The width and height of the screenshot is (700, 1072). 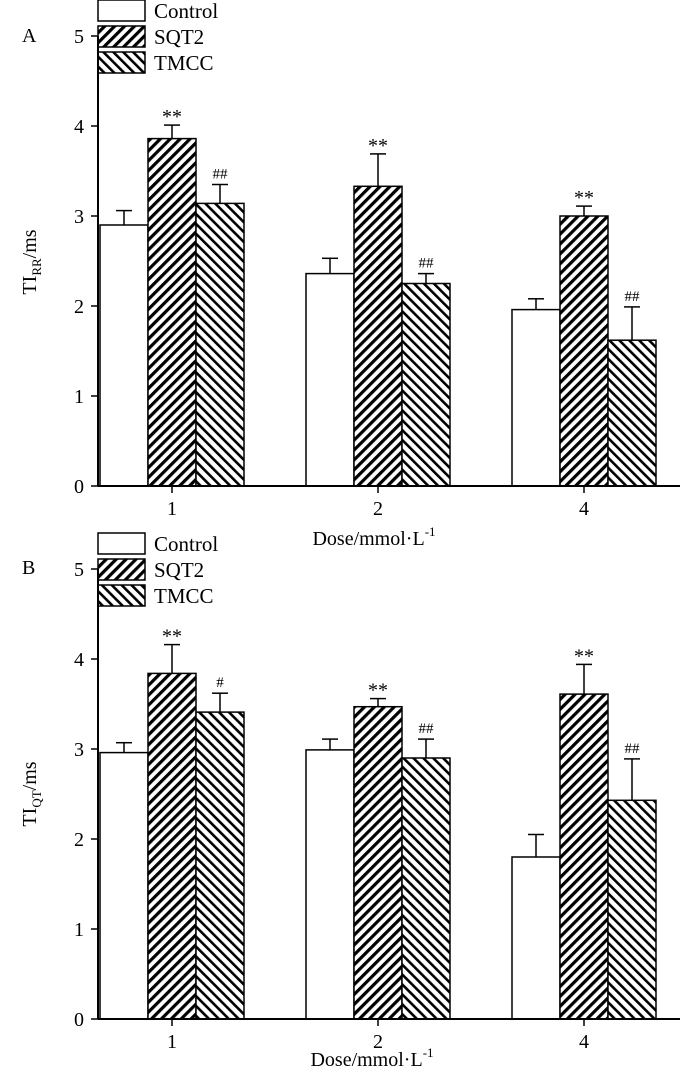 I want to click on x-ticks-a: 1 2 4, so click(x=378, y=503).